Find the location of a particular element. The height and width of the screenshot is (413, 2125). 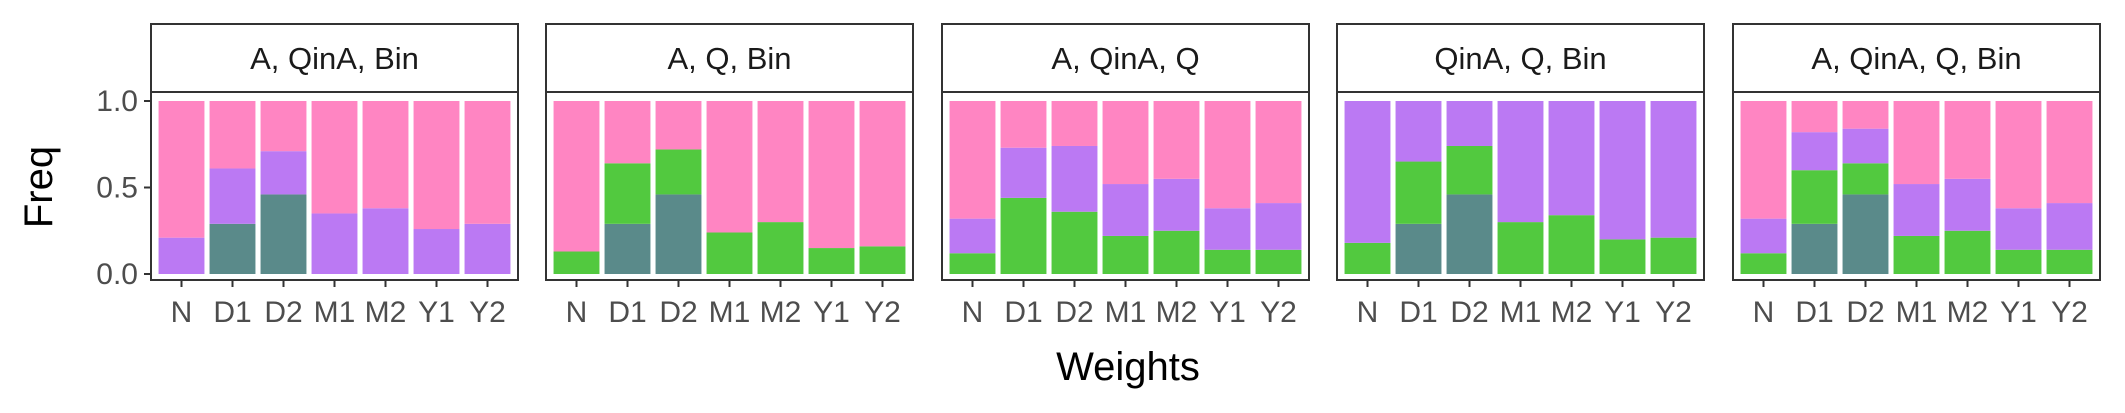

panel-title: A, Q, Bin is located at coordinates (729, 58).